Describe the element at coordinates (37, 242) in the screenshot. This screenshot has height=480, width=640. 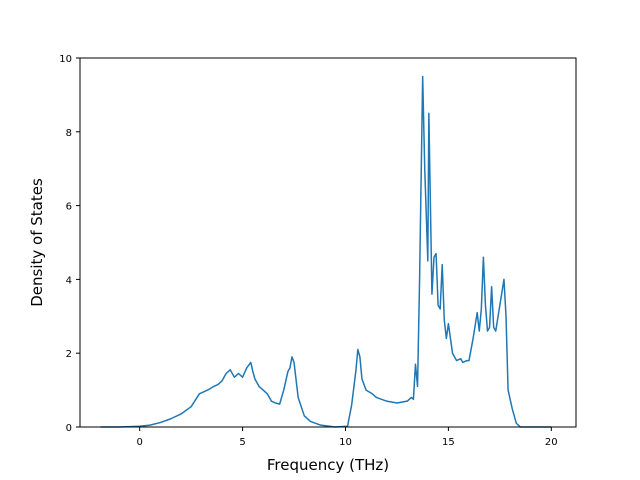
I see `y-axis-title: Density of States` at that location.